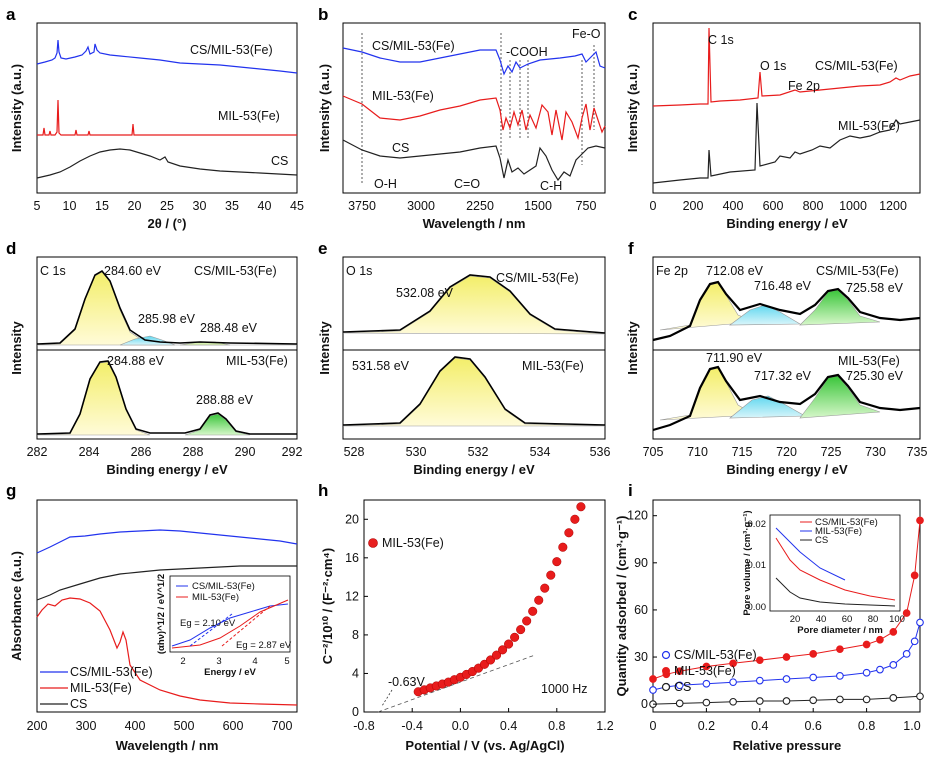 The image size is (943, 765). I want to click on g-inset-xlabel: Energy / eV, so click(230, 672).